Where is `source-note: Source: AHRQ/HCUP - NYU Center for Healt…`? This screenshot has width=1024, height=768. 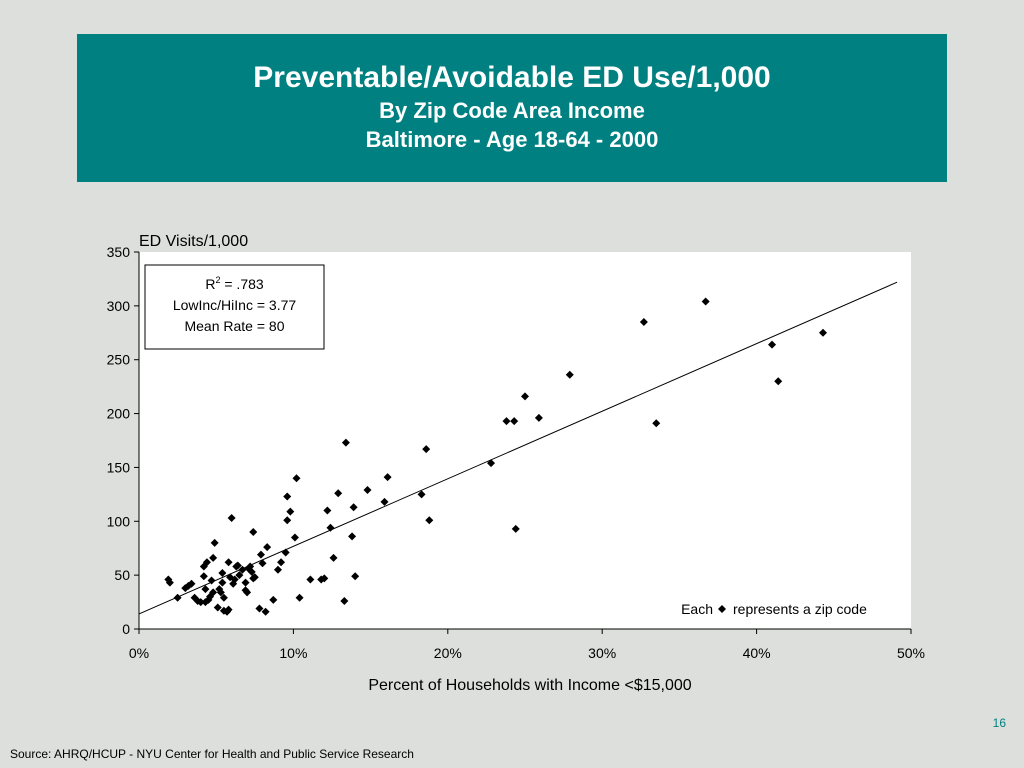
source-note: Source: AHRQ/HCUP - NYU Center for Healt… is located at coordinates (212, 754).